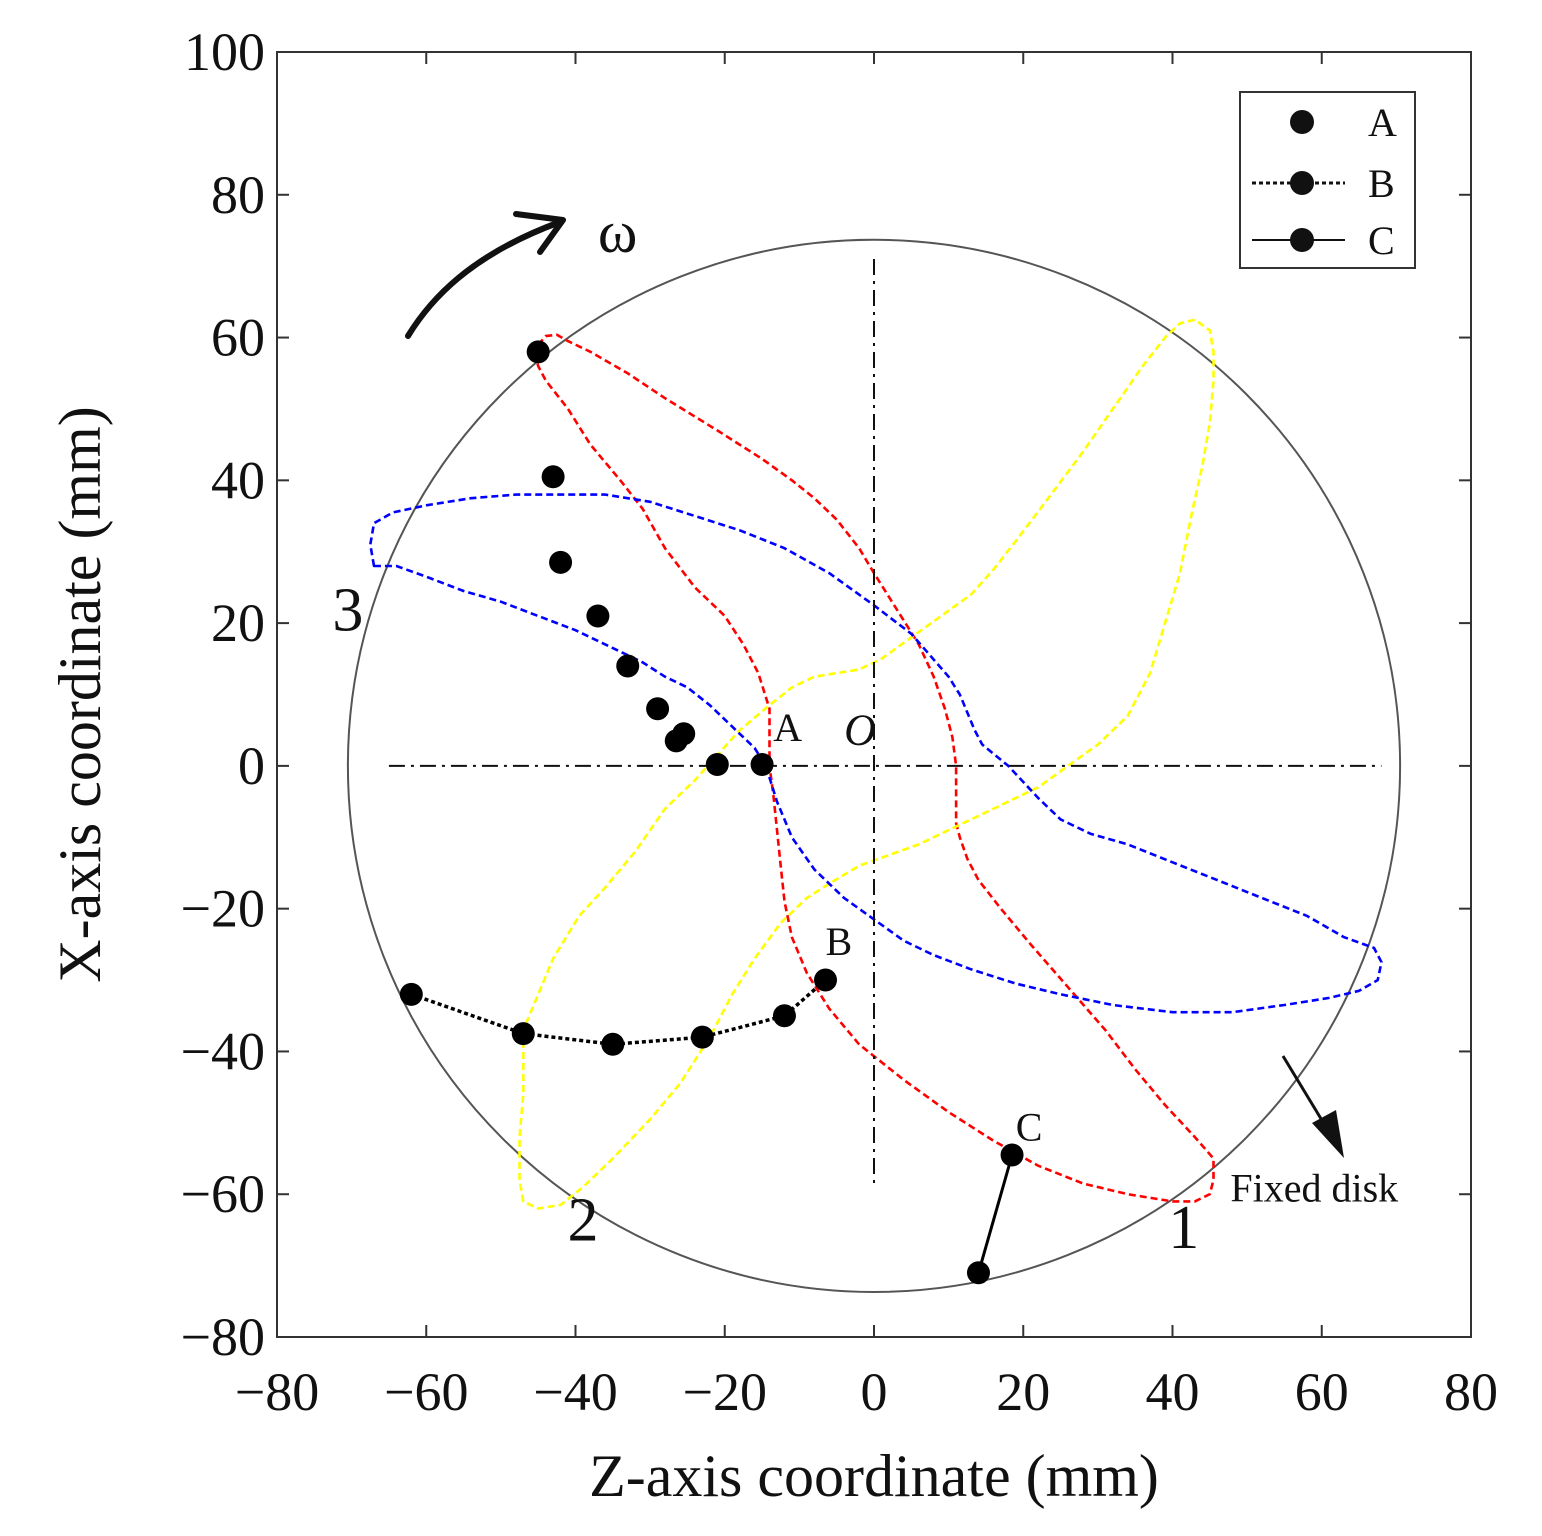 The image size is (1542, 1536). What do you see at coordinates (874, 1476) in the screenshot?
I see `x-axis-title: Z-axis coordinate (mm)` at bounding box center [874, 1476].